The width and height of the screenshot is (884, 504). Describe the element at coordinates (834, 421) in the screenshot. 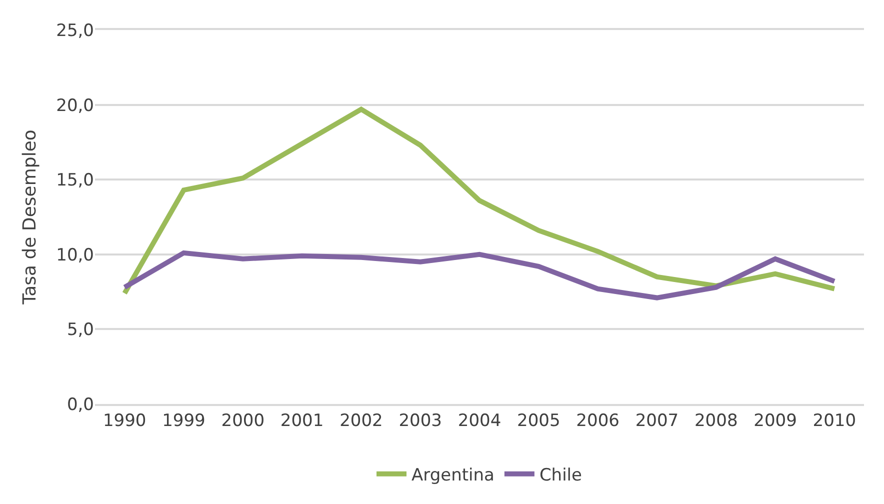

I see `x-tick-label: 2010` at that location.